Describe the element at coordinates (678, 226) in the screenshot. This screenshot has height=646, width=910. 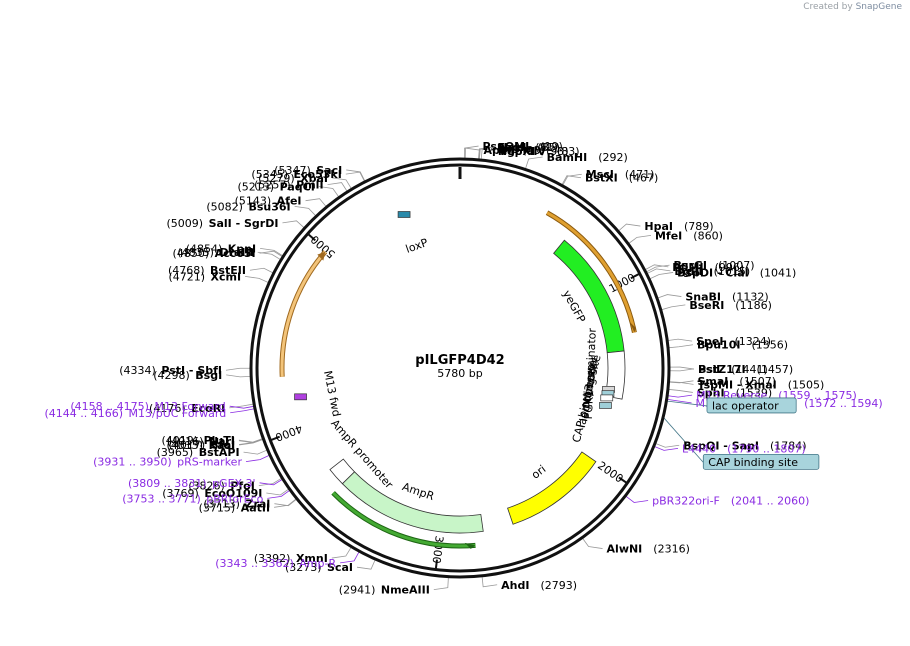
I see `site-hpai: HpaI (789)` at that location.